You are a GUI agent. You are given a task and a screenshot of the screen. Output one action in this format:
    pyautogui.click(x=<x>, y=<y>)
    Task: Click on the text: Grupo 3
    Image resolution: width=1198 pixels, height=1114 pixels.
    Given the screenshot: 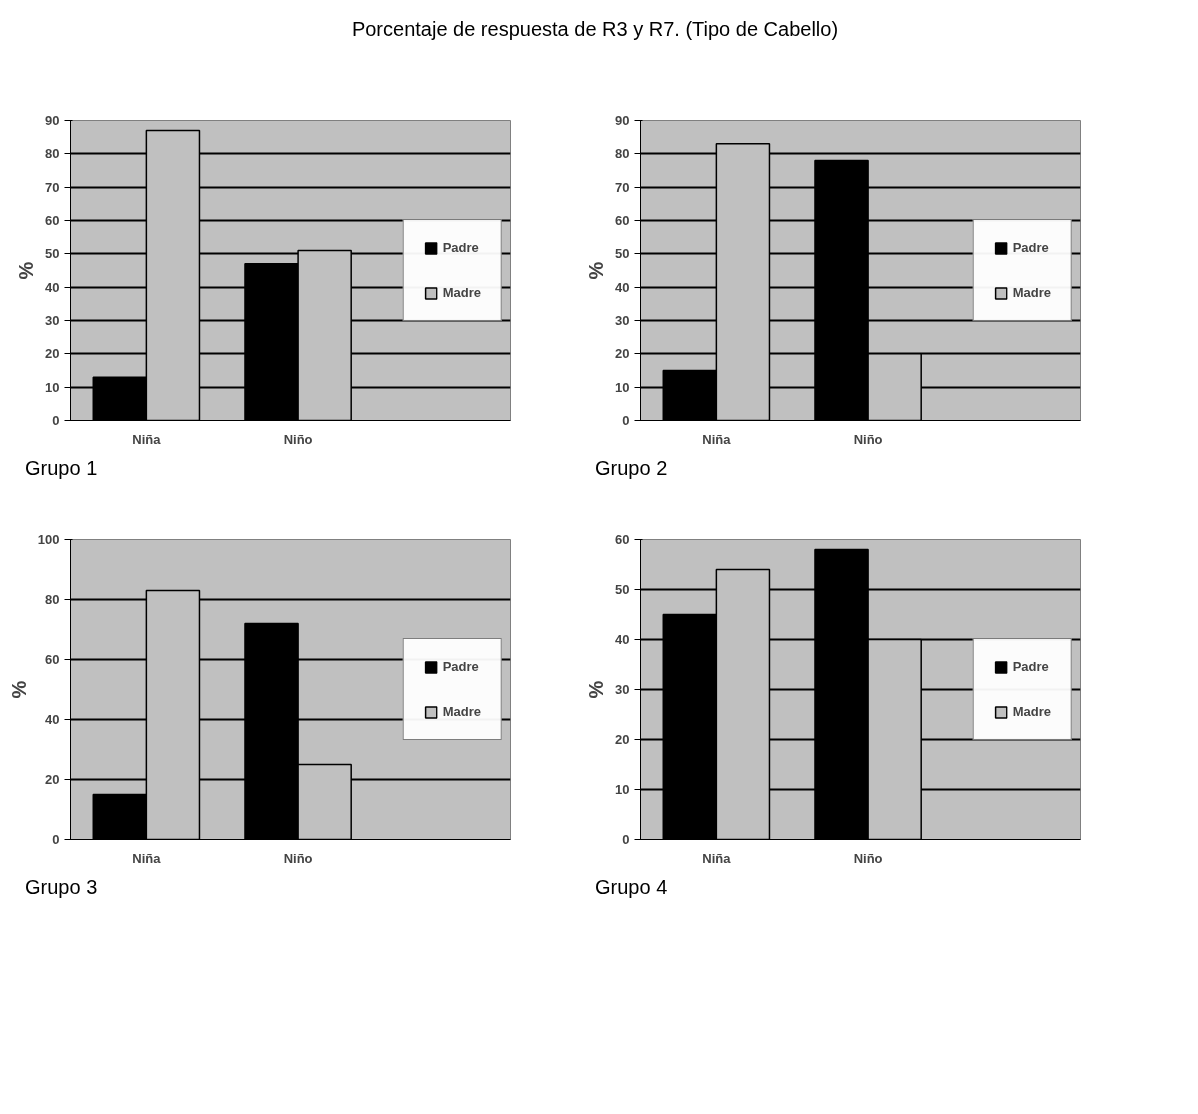 What is the action you would take?
    pyautogui.click(x=61, y=887)
    